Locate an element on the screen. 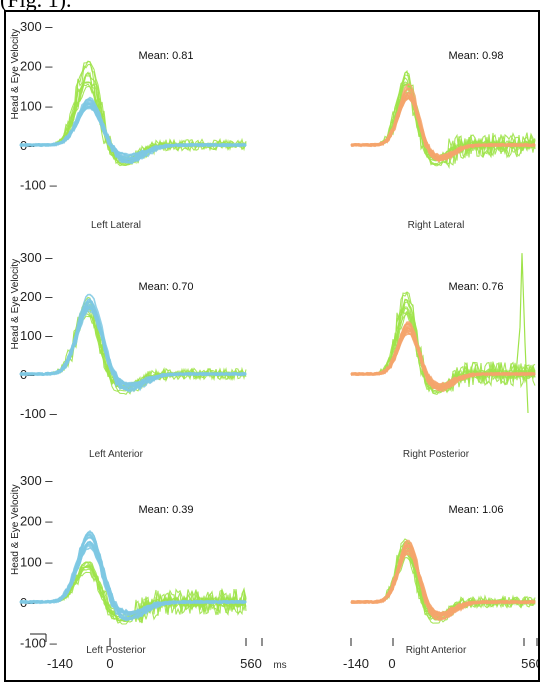 The image size is (548, 686). mean-gain-label: Mean: 1.06 is located at coordinates (475, 510).